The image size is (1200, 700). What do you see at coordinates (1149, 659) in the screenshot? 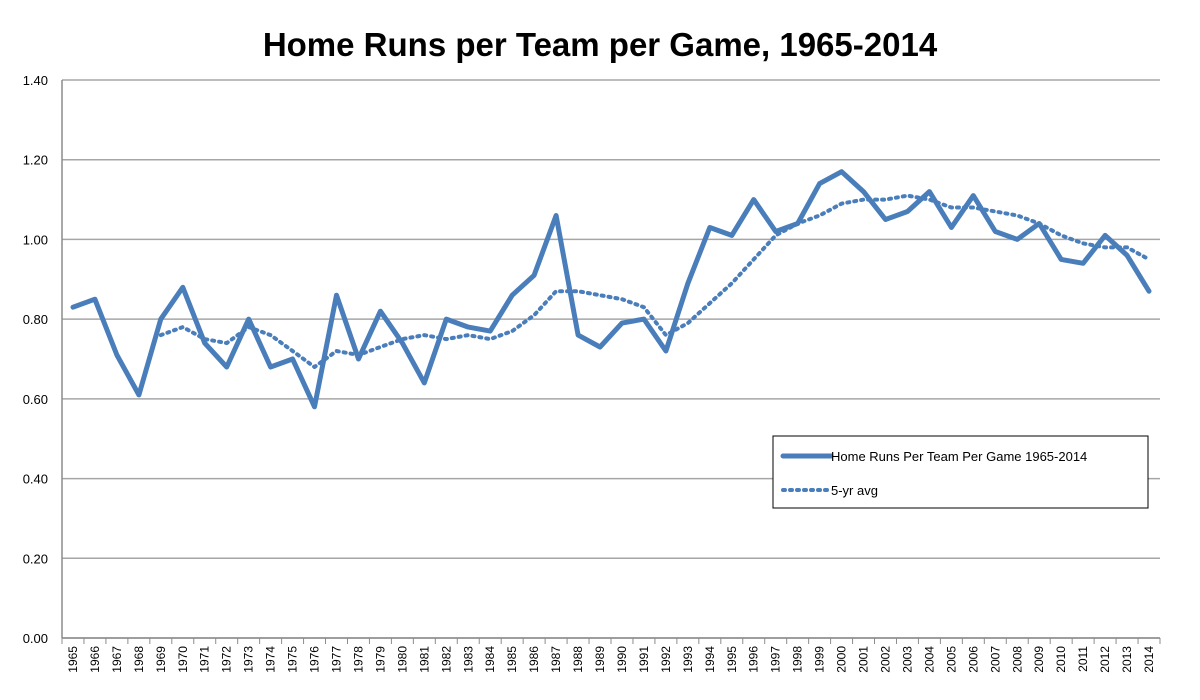
I see `x-tick-label-2014: 2014` at bounding box center [1149, 659].